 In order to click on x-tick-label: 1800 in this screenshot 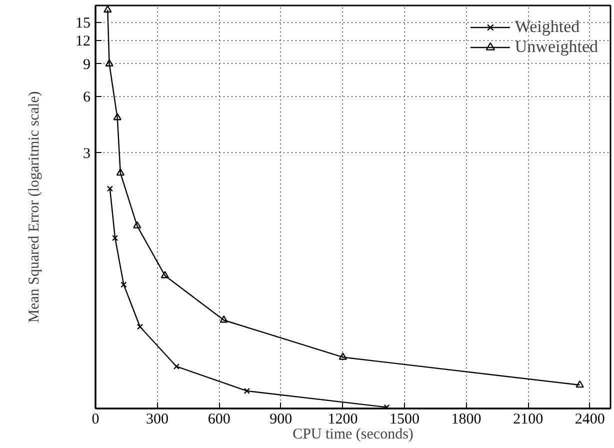, I will do `click(466, 420)`.